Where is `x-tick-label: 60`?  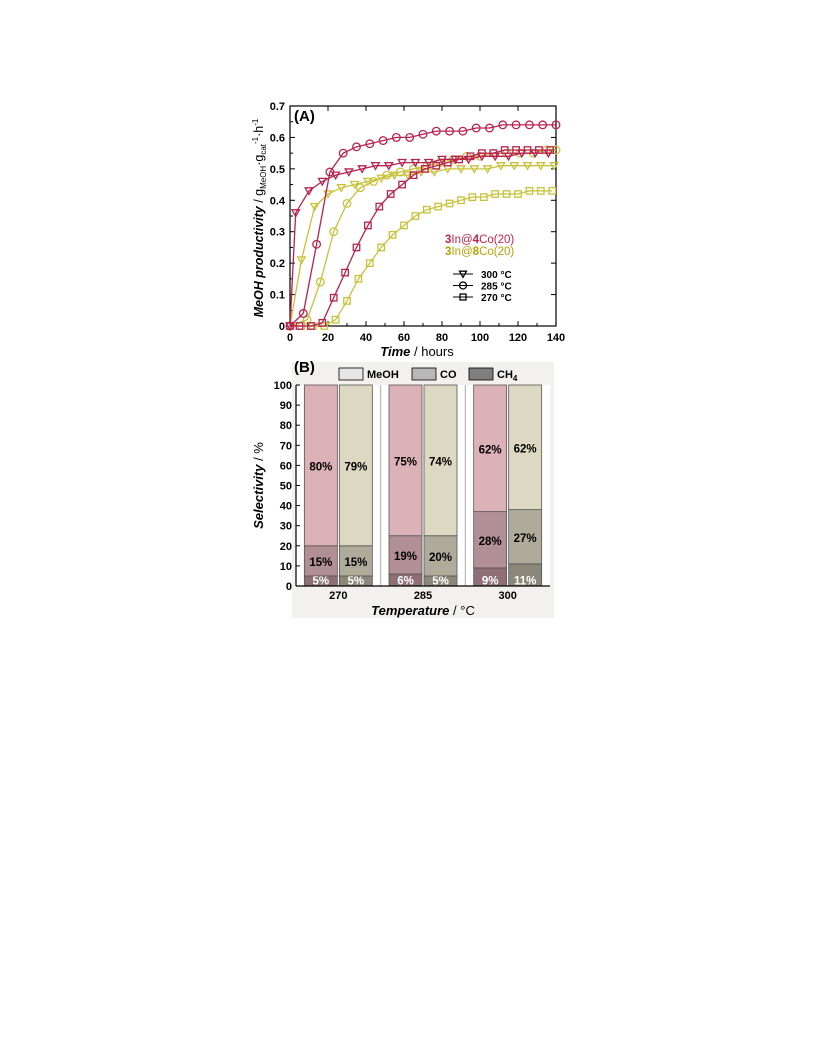 x-tick-label: 60 is located at coordinates (404, 338).